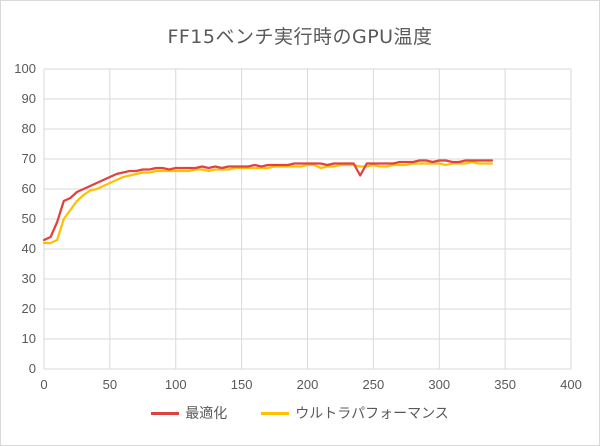 The image size is (600, 446). Describe the element at coordinates (29, 338) in the screenshot. I see `y-tick-label: 10` at that location.